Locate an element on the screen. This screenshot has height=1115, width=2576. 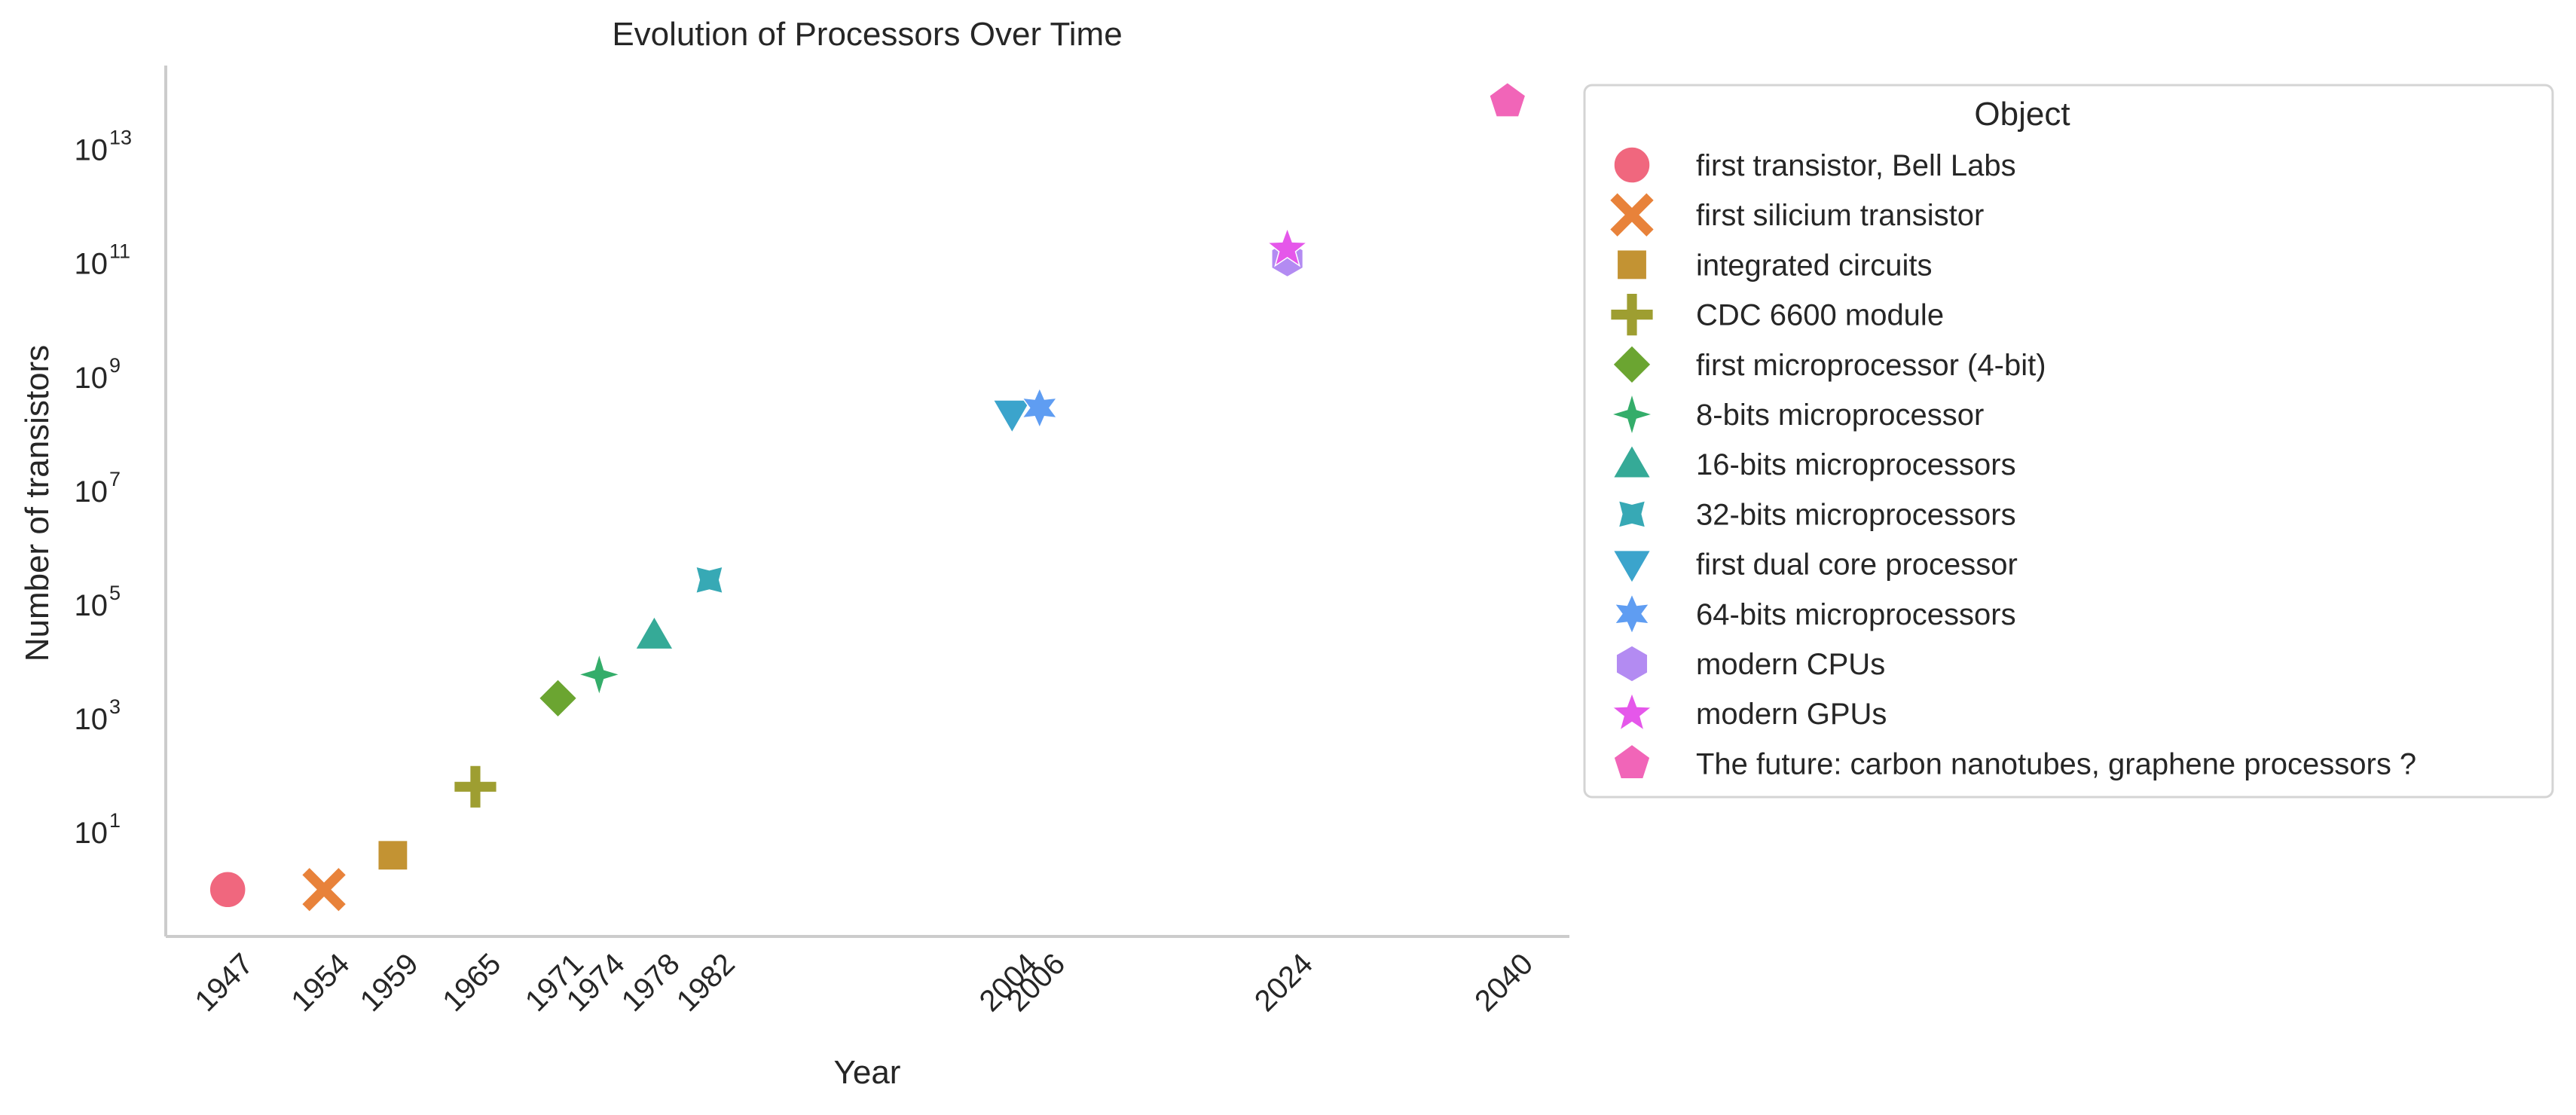
point-the-future-carbon-nanotubes-graphene-processors is located at coordinates (1507, 100).